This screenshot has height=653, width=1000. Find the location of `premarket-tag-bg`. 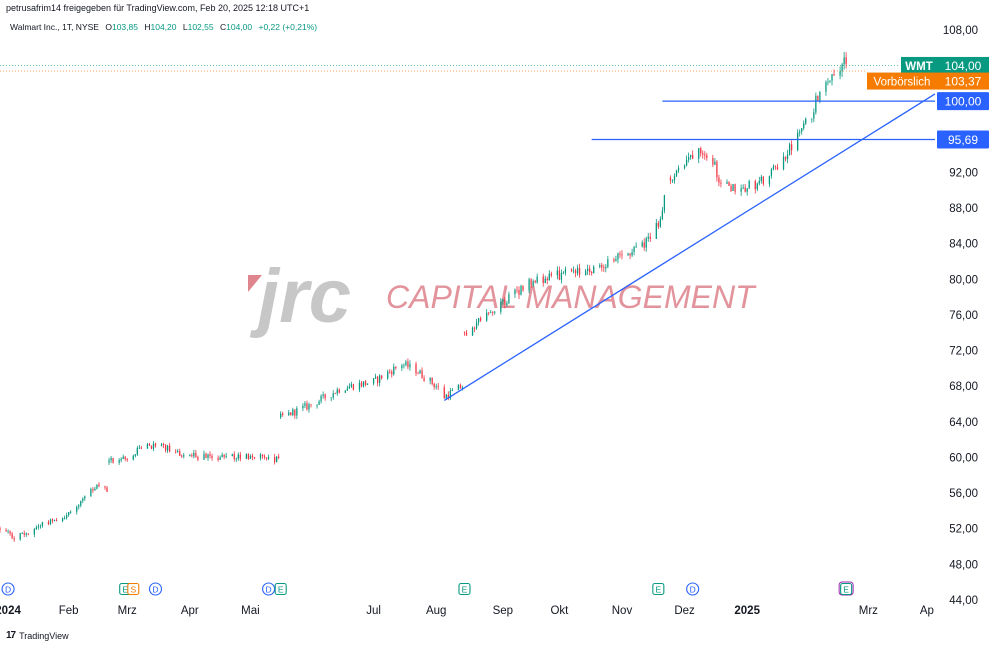

premarket-tag-bg is located at coordinates (902, 81).